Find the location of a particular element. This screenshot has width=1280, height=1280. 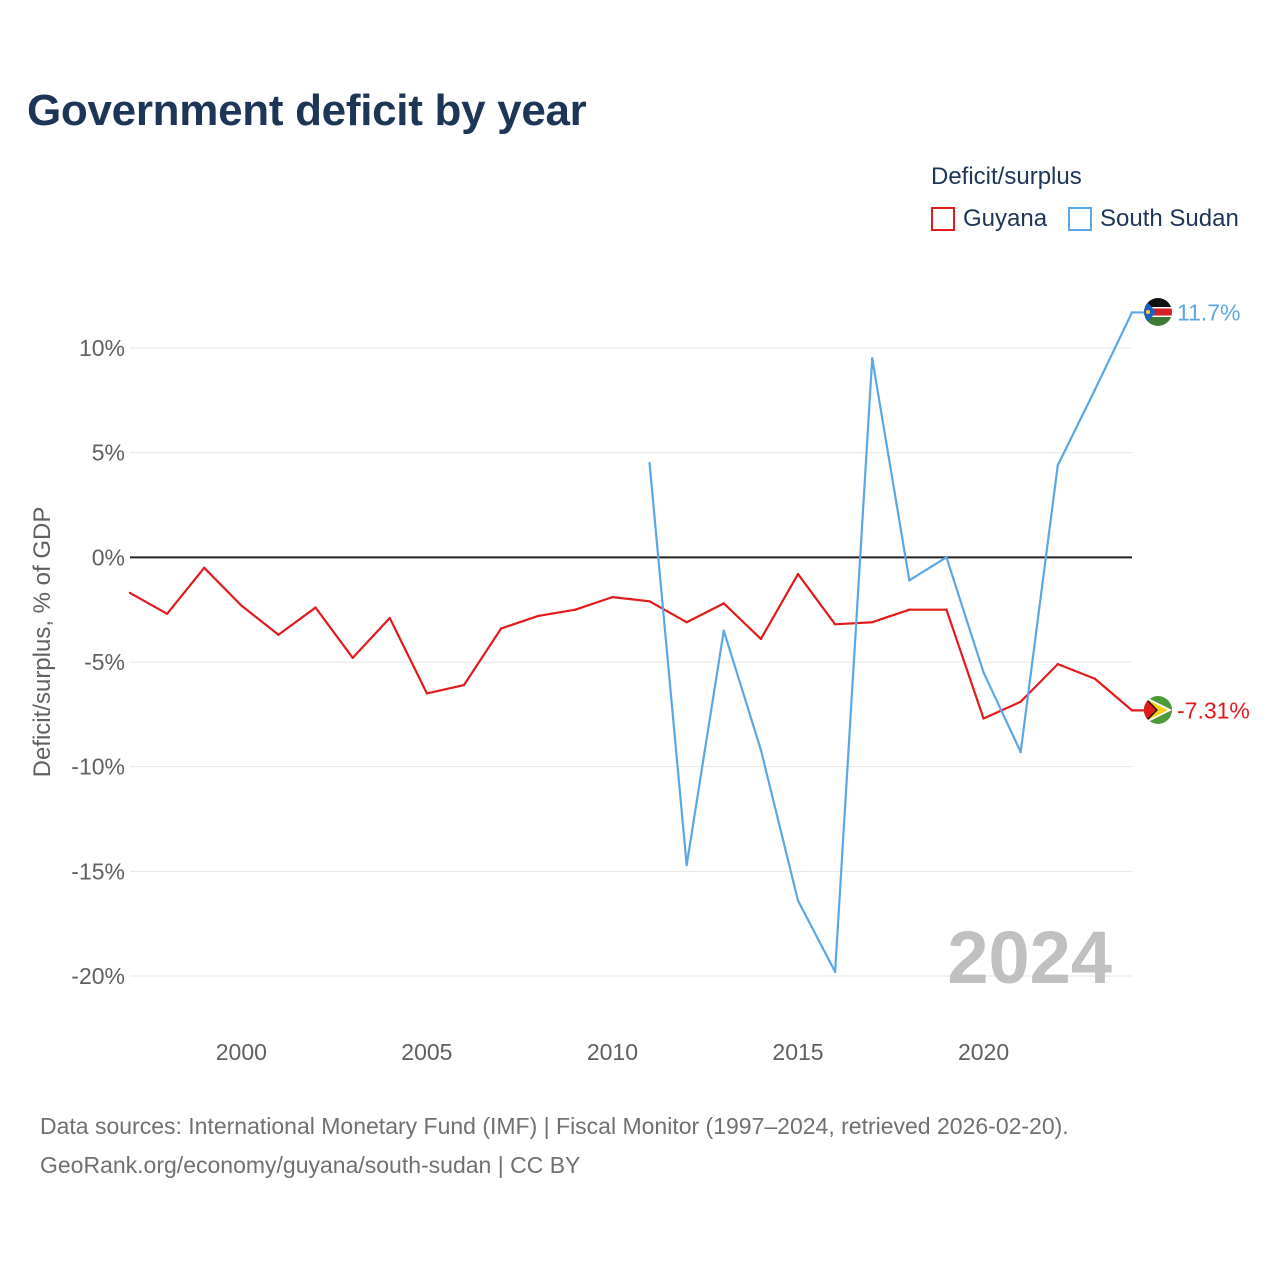

y-tick-label: -15% is located at coordinates (98, 871).